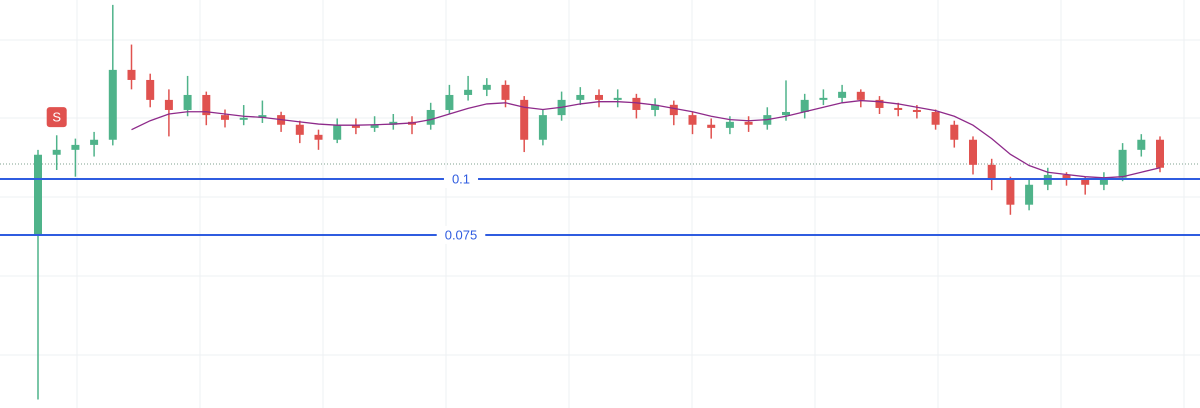 The height and width of the screenshot is (408, 1200). I want to click on signal-marker-label: S, so click(56, 117).